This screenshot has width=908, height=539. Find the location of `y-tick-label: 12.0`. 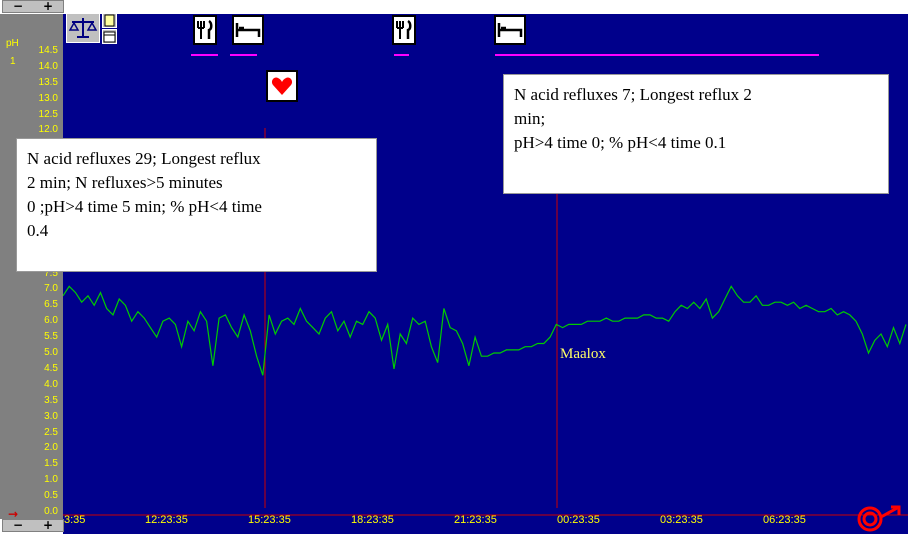

y-tick-label: 12.0 is located at coordinates (48, 130).